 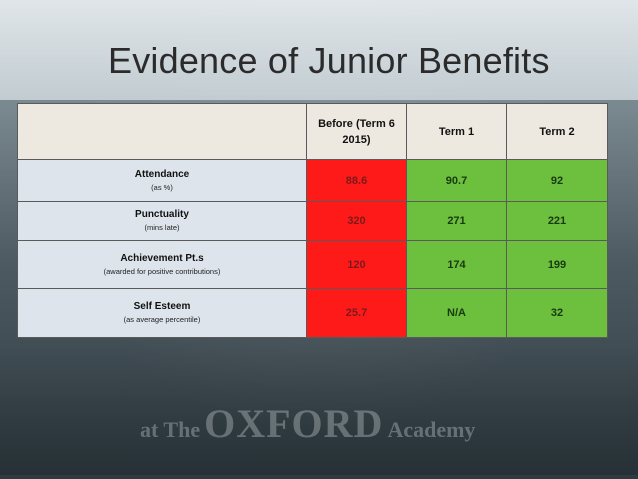 I want to click on table-row: Attendance (as %) 88.6 90.7 92, so click(x=312, y=180).